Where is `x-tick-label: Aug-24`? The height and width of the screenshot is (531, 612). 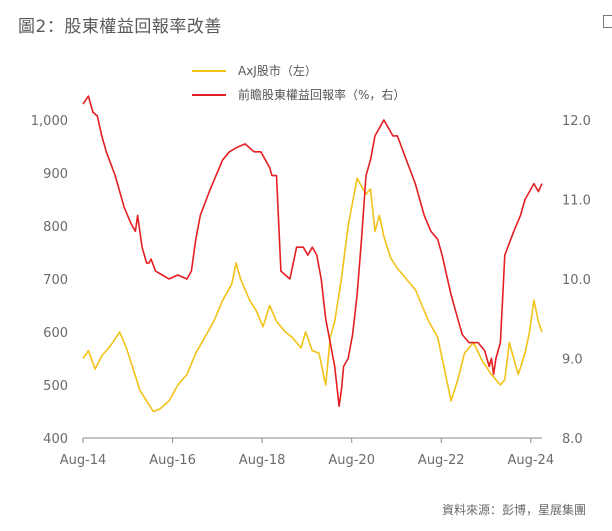 x-tick-label: Aug-24 is located at coordinates (530, 460).